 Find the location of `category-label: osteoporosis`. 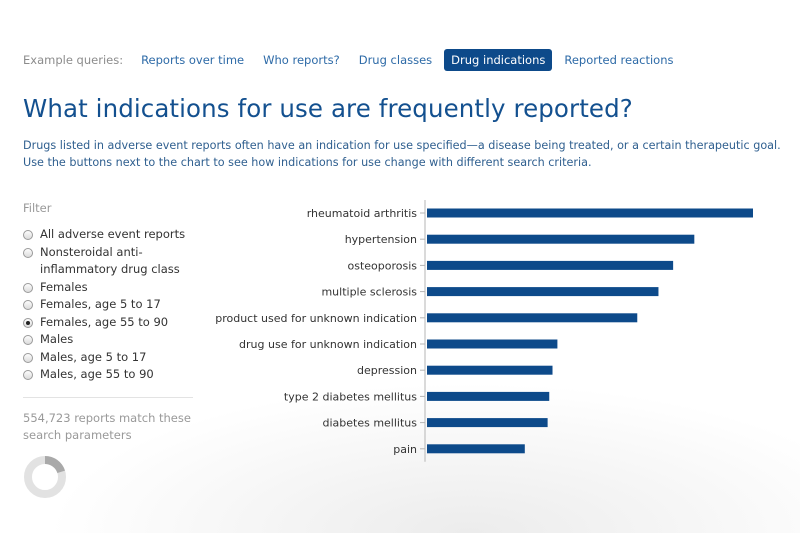

category-label: osteoporosis is located at coordinates (382, 265).